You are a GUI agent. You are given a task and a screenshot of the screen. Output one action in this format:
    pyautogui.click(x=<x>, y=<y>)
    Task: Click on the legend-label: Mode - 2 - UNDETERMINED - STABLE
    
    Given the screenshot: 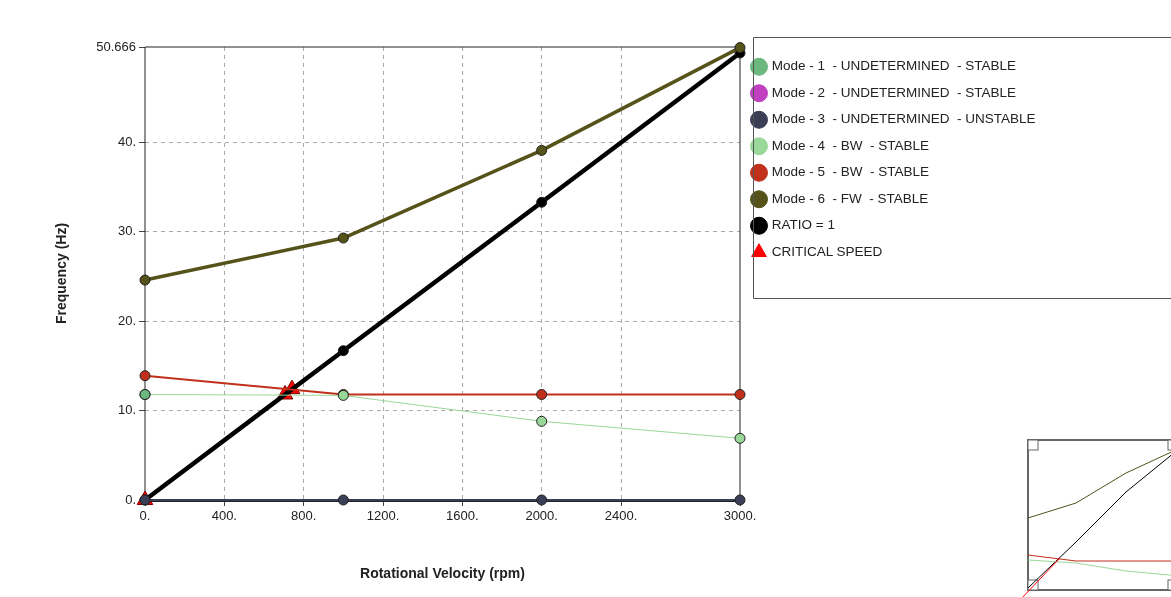 What is the action you would take?
    pyautogui.click(x=894, y=92)
    